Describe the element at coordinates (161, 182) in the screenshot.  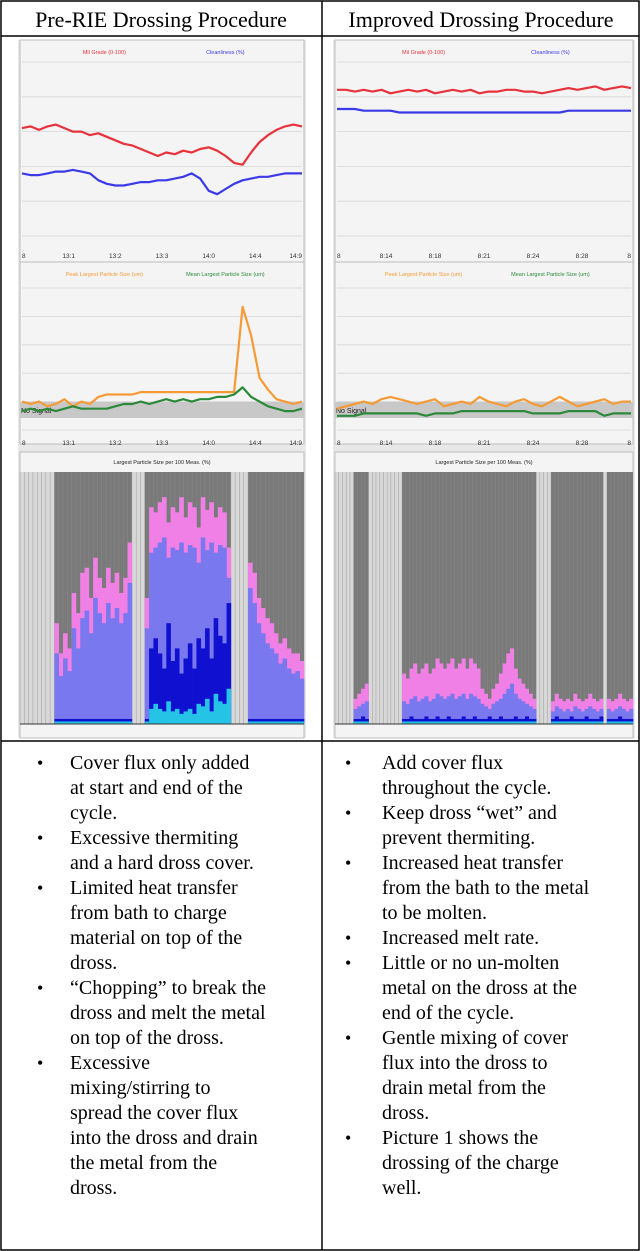
I see `series-line` at that location.